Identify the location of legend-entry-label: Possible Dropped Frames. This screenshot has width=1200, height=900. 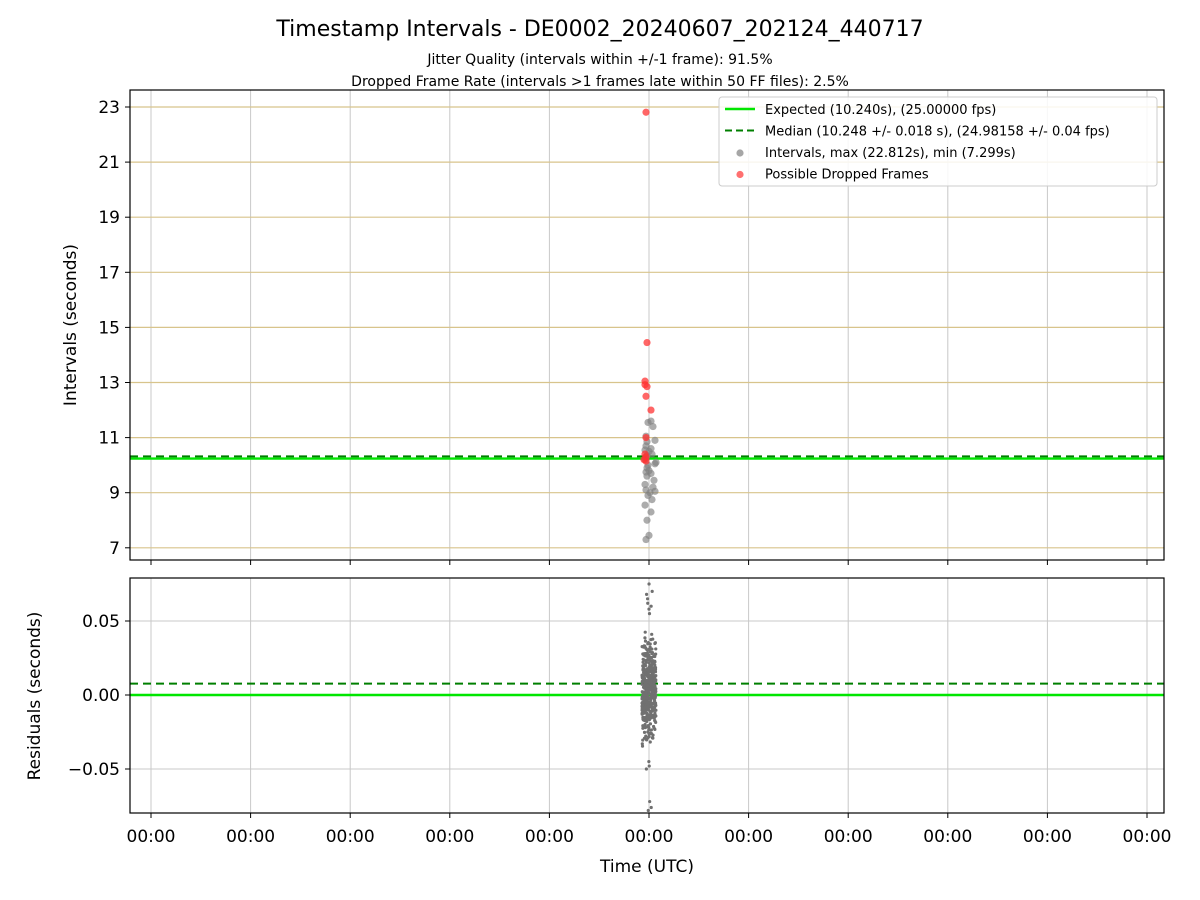
(847, 175).